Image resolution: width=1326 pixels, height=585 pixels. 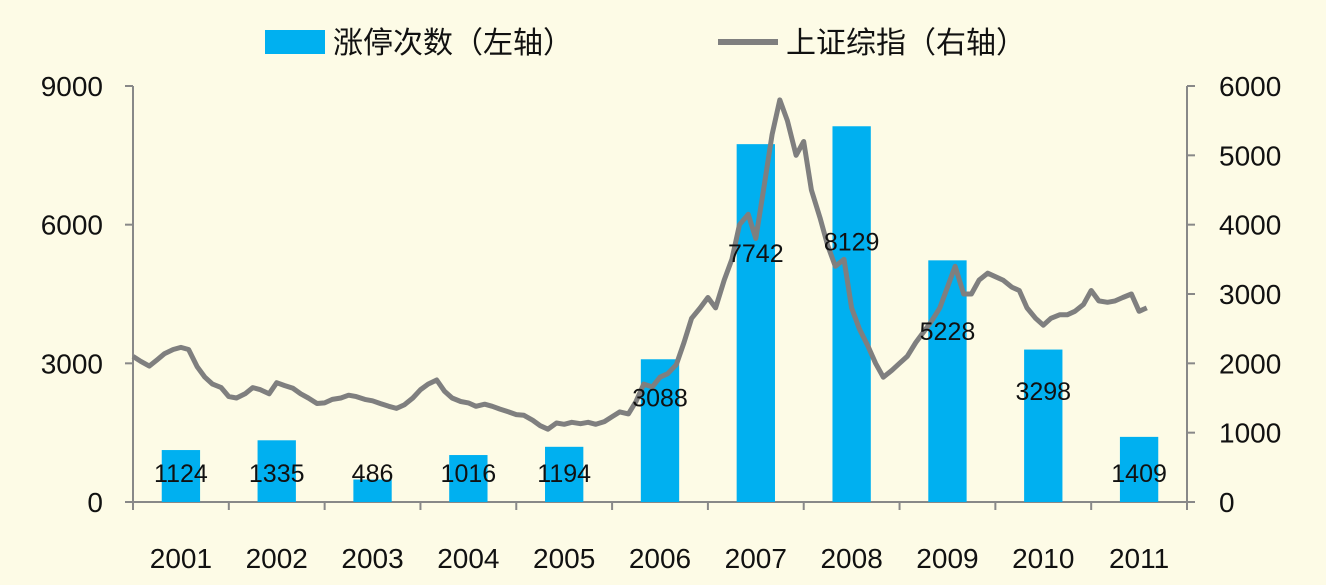 What do you see at coordinates (87, 294) in the screenshot?
I see `left-axis-ticks: 0 3000 6000 9000` at bounding box center [87, 294].